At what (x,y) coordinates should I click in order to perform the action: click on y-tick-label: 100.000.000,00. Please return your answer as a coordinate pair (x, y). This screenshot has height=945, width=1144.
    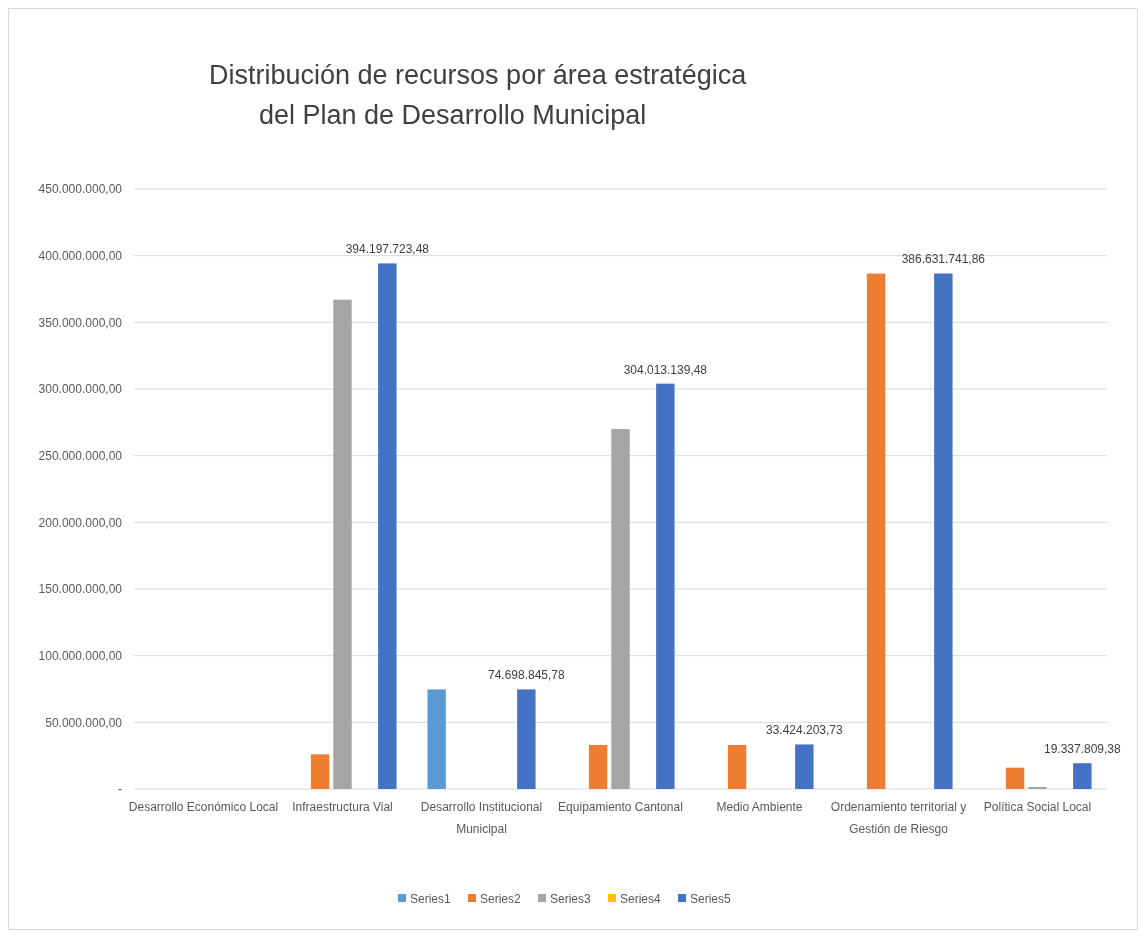
    Looking at the image, I should click on (80, 655).